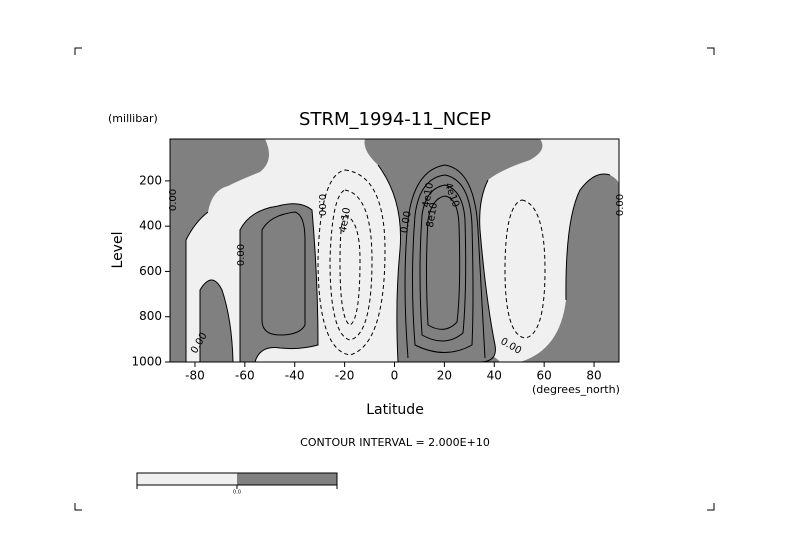  What do you see at coordinates (237, 493) in the screenshot?
I see `colorbar-label: 0.0` at bounding box center [237, 493].